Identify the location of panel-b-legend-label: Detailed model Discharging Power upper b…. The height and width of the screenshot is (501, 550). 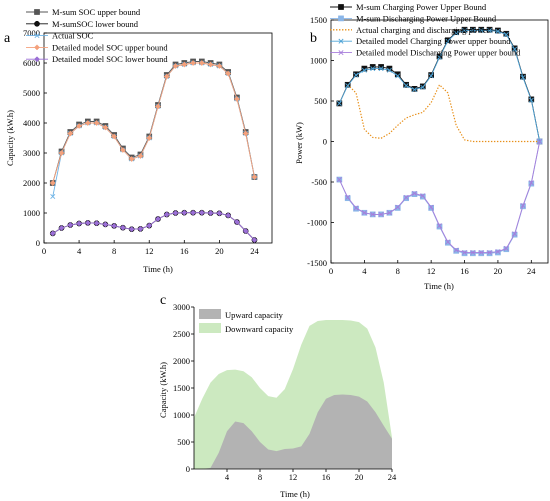
(438, 53).